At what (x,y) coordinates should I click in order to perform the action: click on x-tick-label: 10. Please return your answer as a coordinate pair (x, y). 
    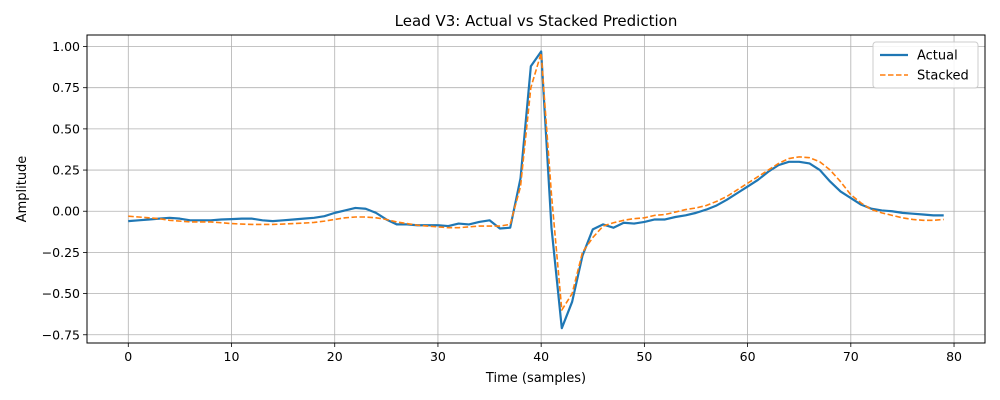
    Looking at the image, I should click on (232, 356).